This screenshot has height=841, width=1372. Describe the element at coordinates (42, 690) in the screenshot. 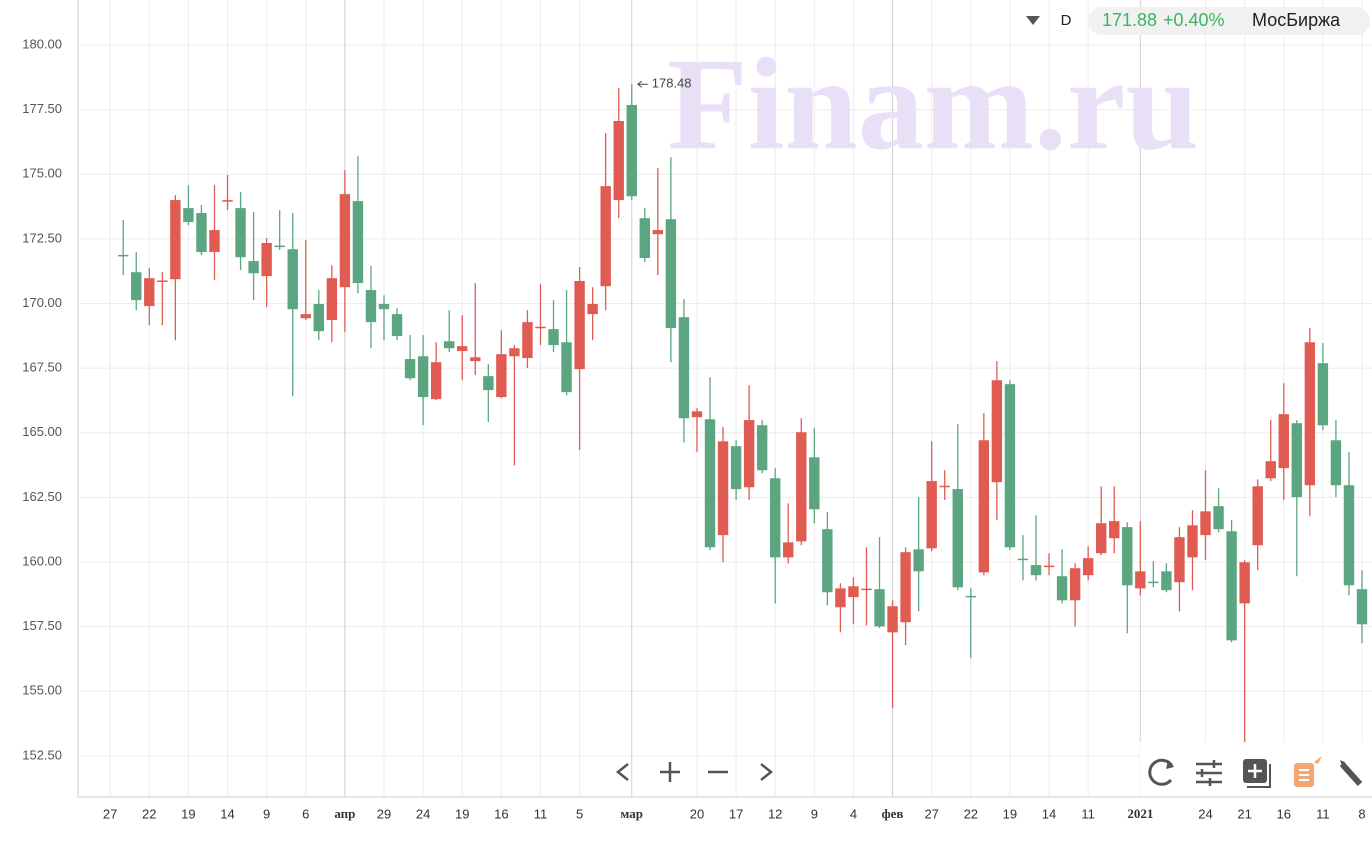

I see `y-tick-label: 155.00` at that location.